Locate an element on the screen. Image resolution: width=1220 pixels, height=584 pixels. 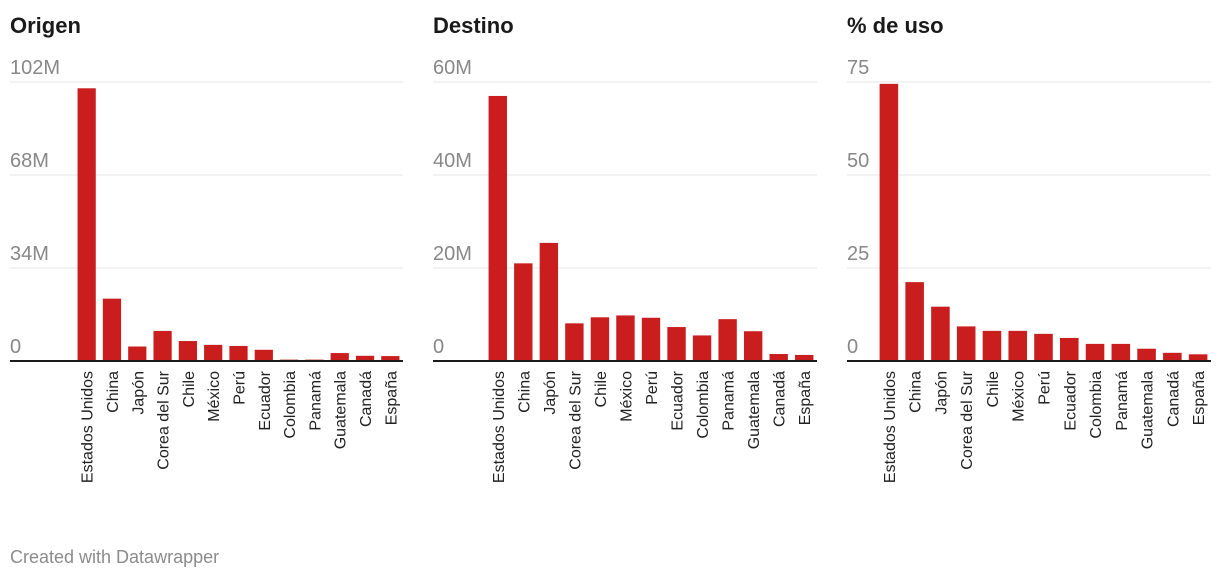
y-tick-label: 25 is located at coordinates (858, 254).